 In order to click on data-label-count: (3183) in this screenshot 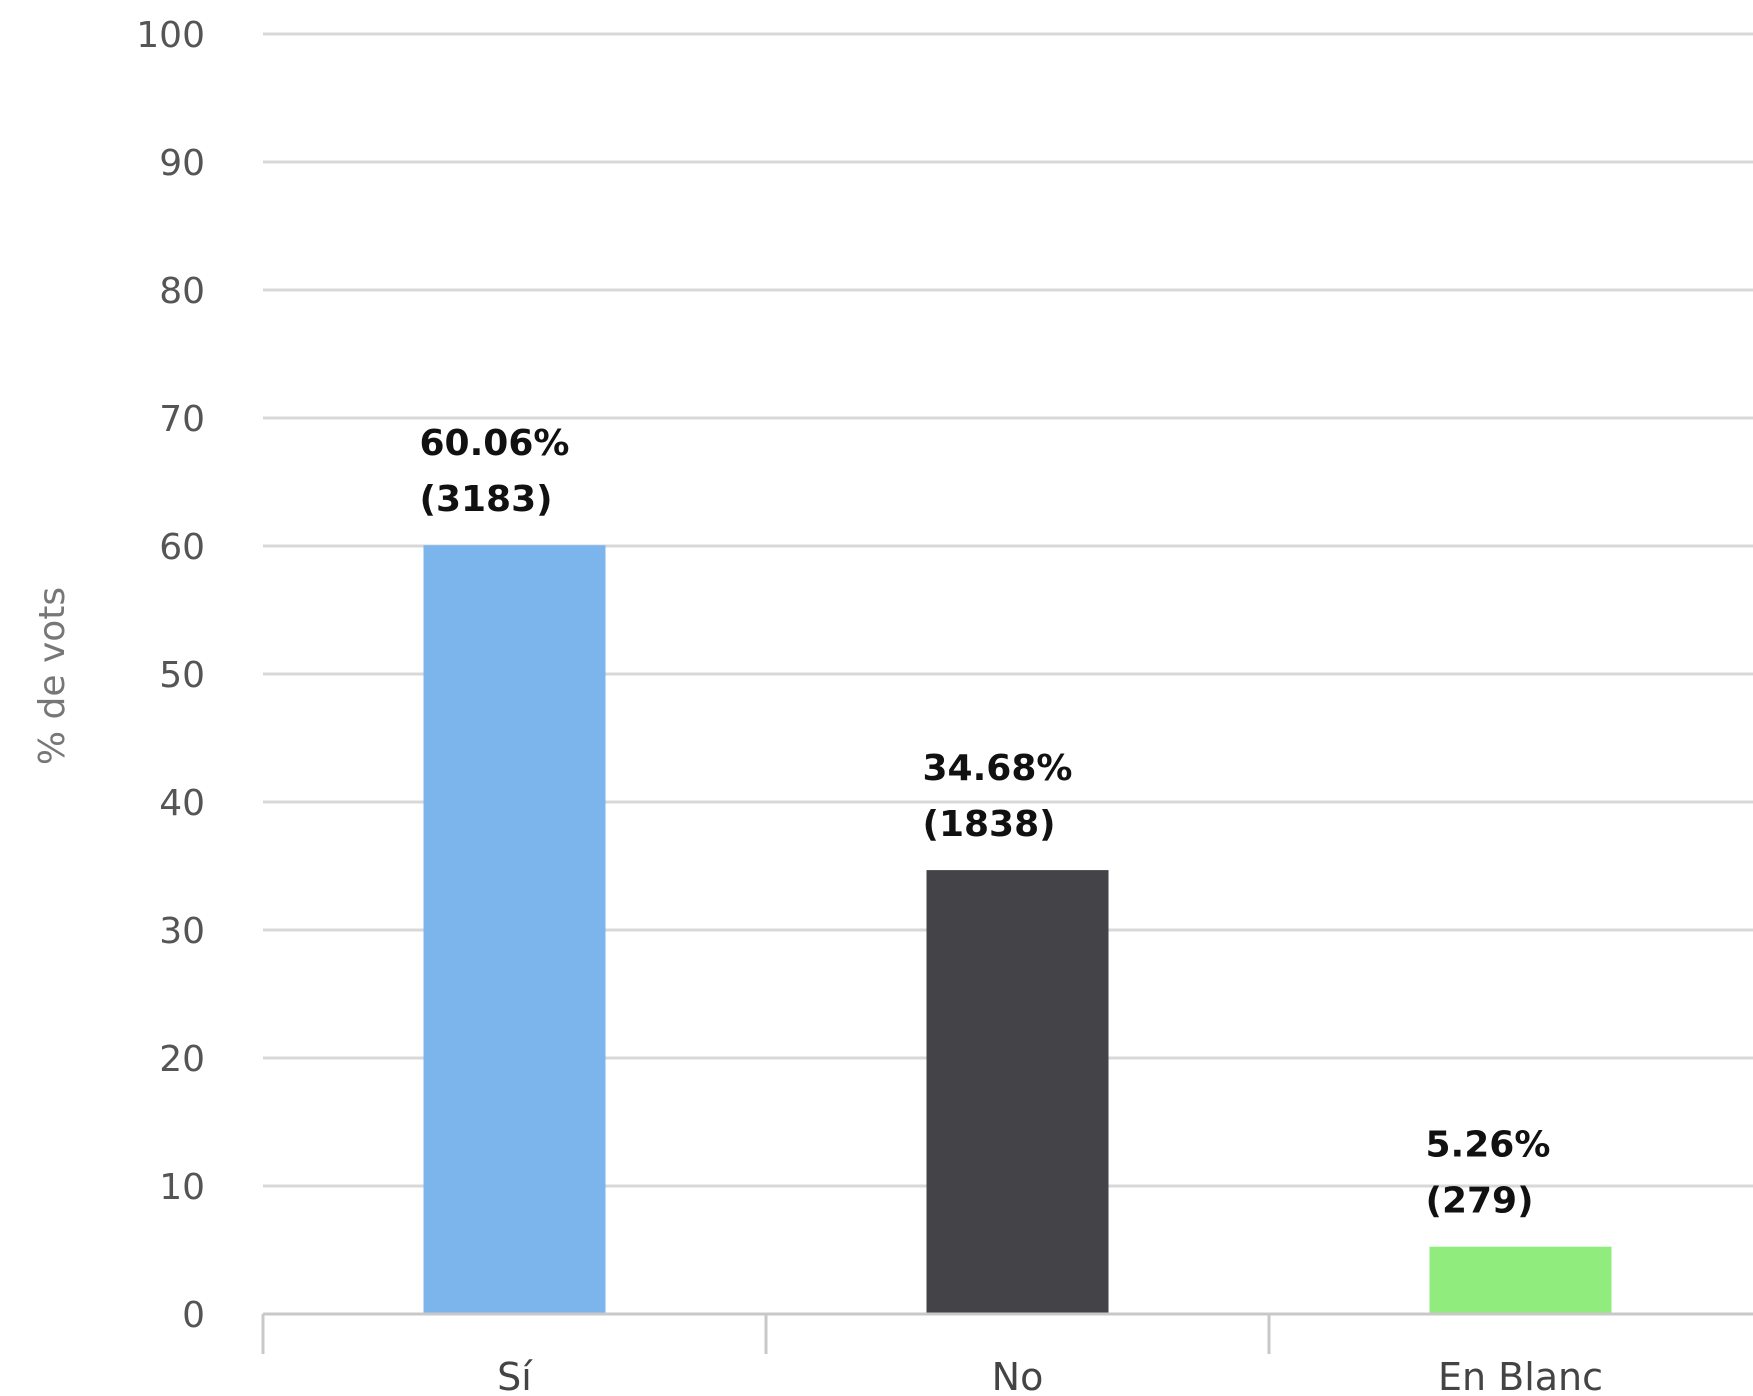, I will do `click(486, 499)`.